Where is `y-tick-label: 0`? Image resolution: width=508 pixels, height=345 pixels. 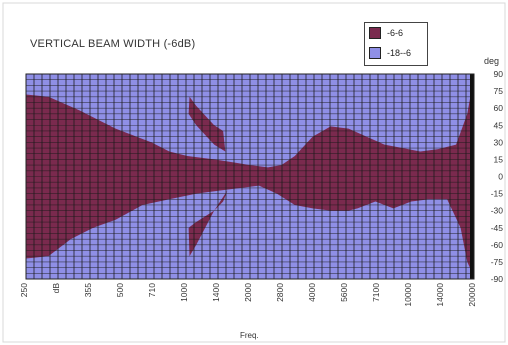 y-tick-label: 0 is located at coordinates (500, 177).